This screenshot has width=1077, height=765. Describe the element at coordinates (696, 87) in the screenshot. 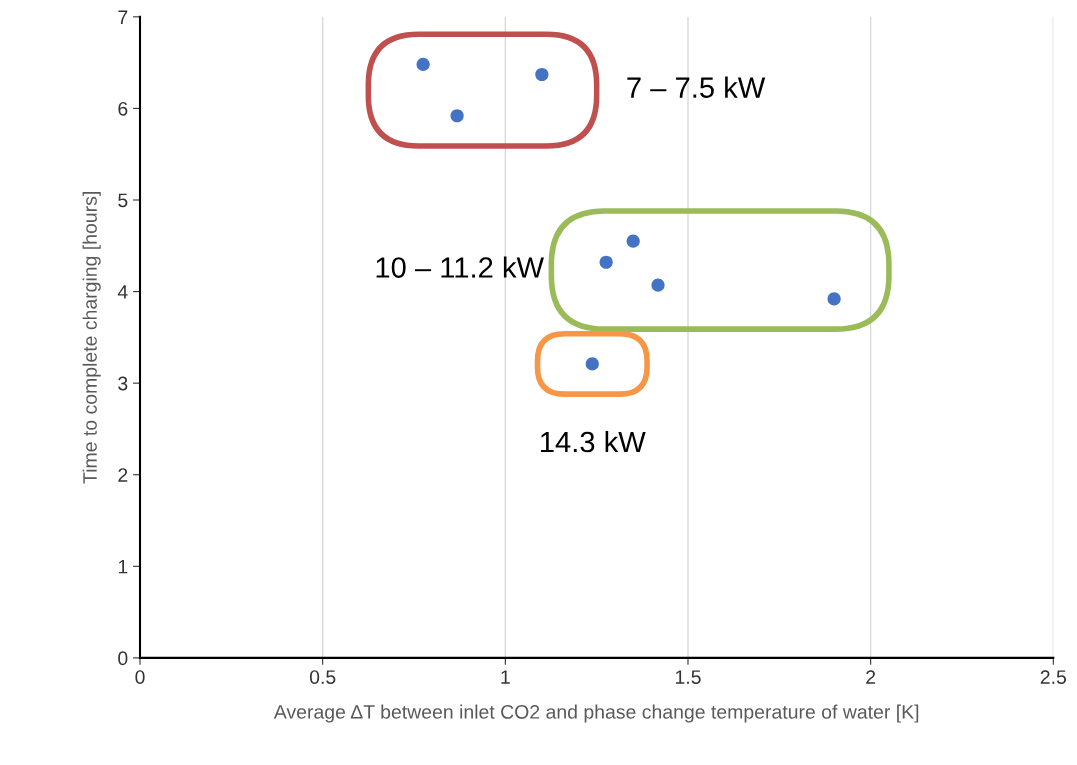

I see `text: 7 – 7.5 kW` at that location.